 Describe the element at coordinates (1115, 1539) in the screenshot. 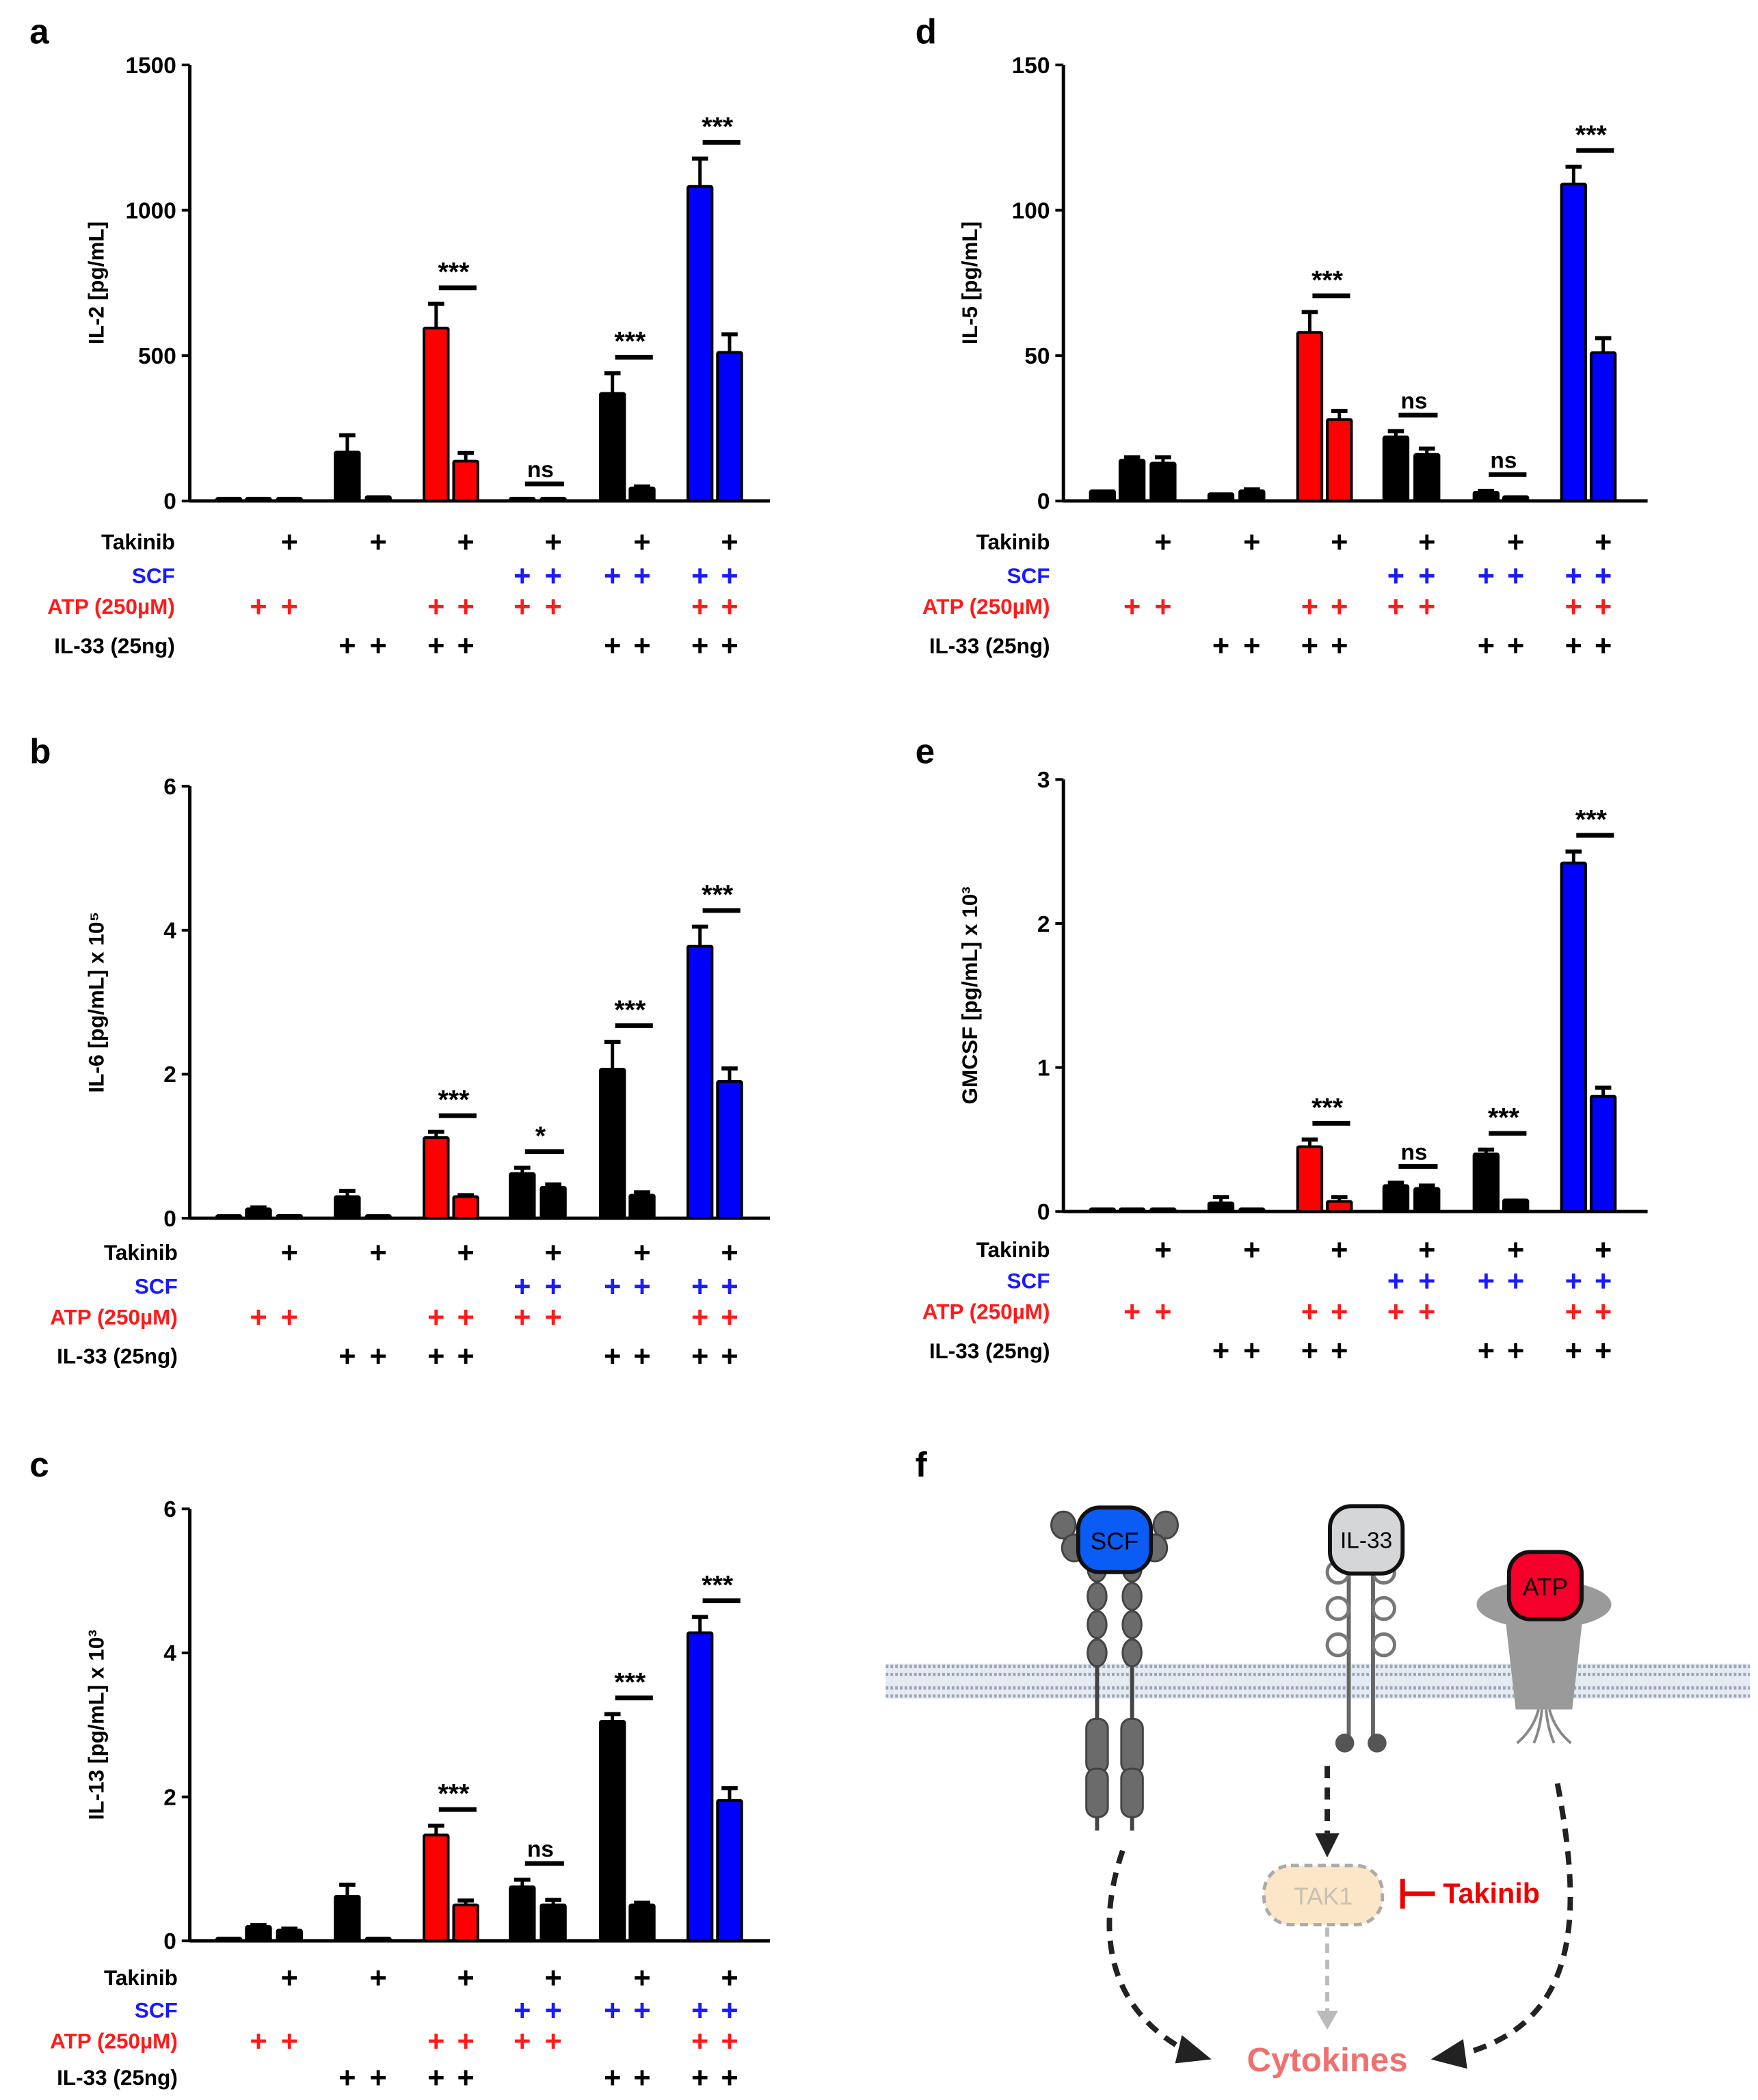

I see `scf-ligand` at that location.